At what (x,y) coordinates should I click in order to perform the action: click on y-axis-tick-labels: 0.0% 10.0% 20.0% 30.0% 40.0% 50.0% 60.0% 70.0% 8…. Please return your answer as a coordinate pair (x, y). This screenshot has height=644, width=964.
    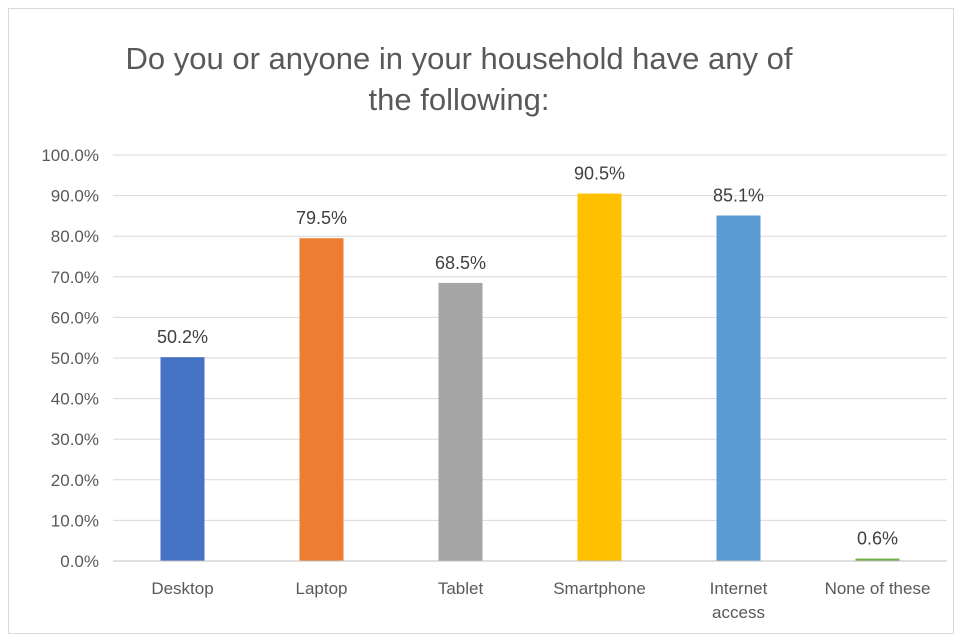
    Looking at the image, I should click on (70, 358).